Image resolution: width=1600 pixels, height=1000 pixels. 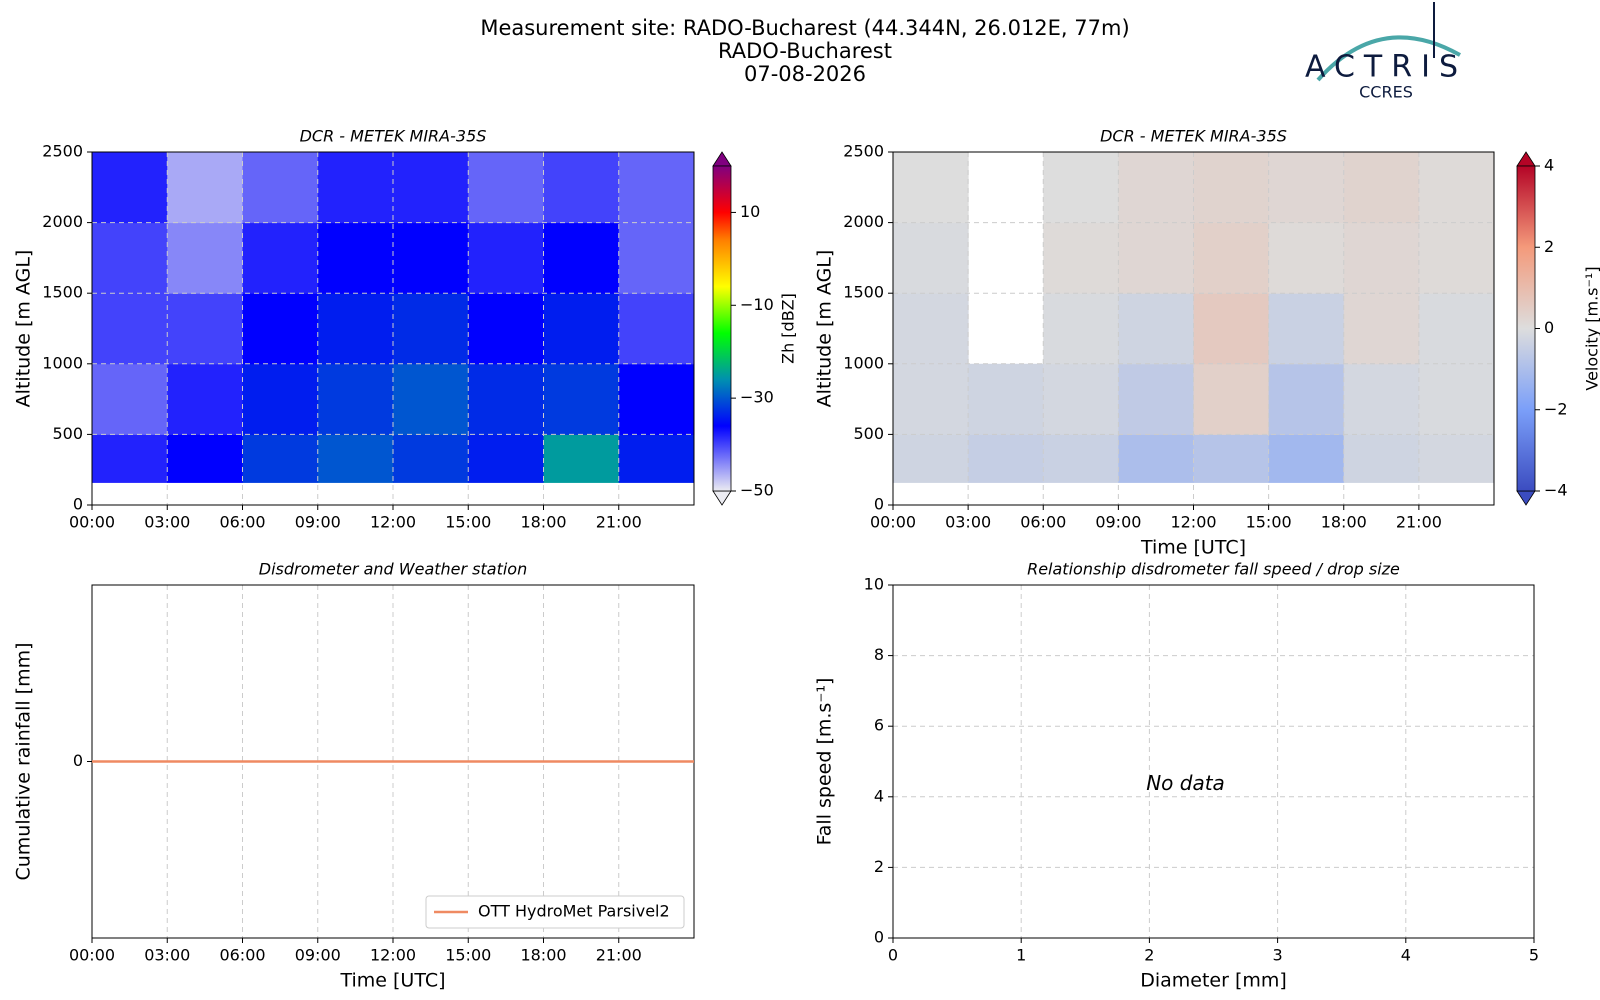 I want to click on x-axis-label: Diameter [mm], so click(x=1213, y=981).